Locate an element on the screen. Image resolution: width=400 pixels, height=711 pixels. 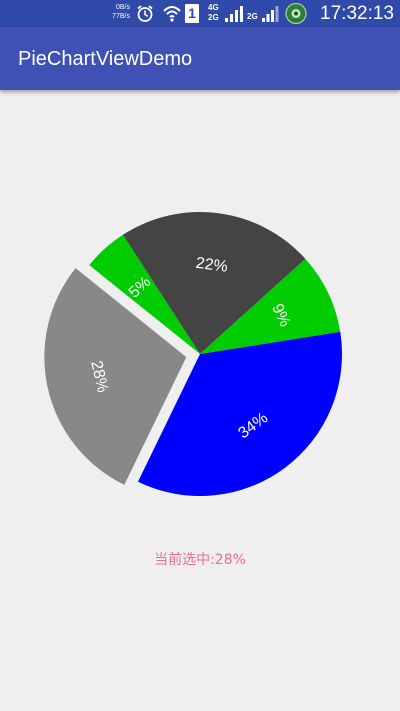
network-type-secondary: 2G is located at coordinates (213, 17).